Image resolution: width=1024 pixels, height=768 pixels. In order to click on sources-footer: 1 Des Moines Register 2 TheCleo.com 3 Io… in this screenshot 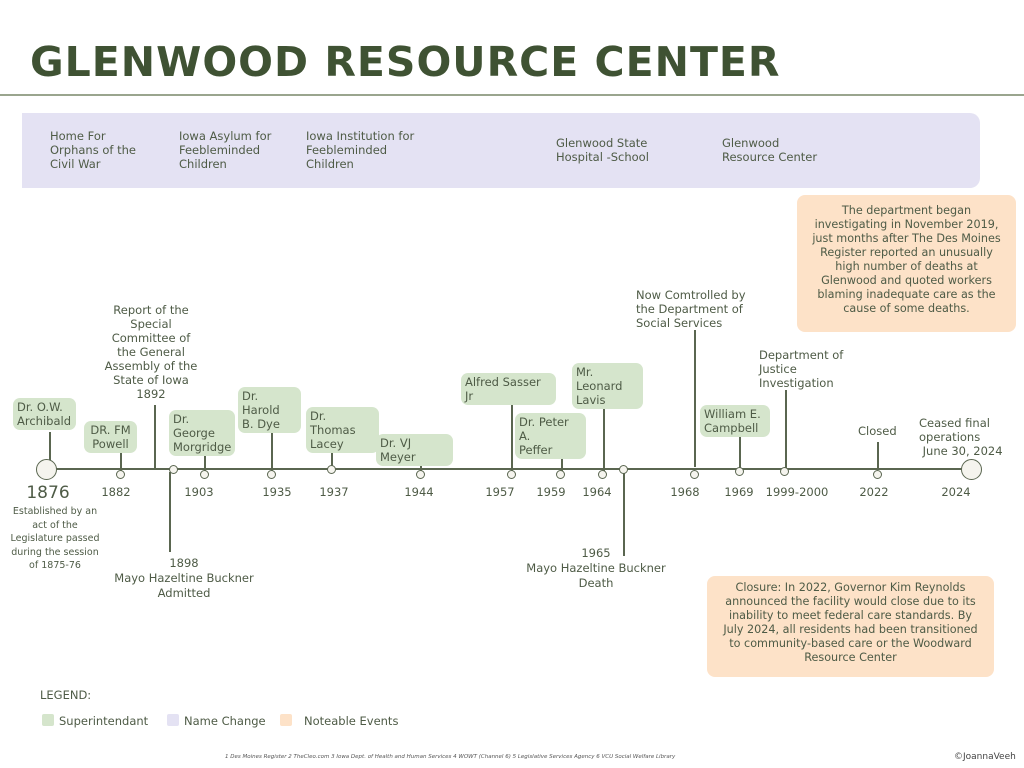, I will do `click(450, 757)`.